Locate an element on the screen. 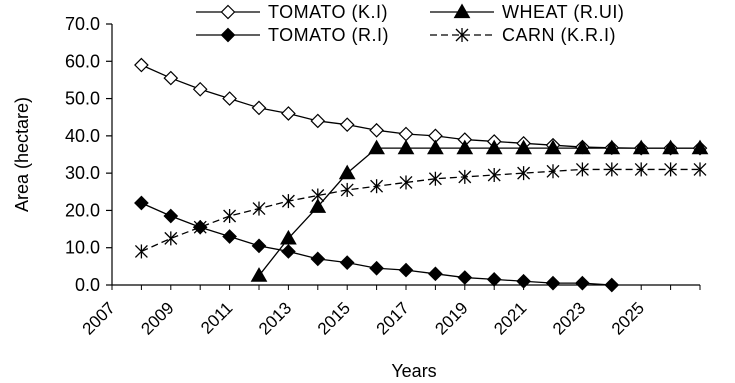 The height and width of the screenshot is (383, 735). x-tick-label: 2007 is located at coordinates (99, 318).